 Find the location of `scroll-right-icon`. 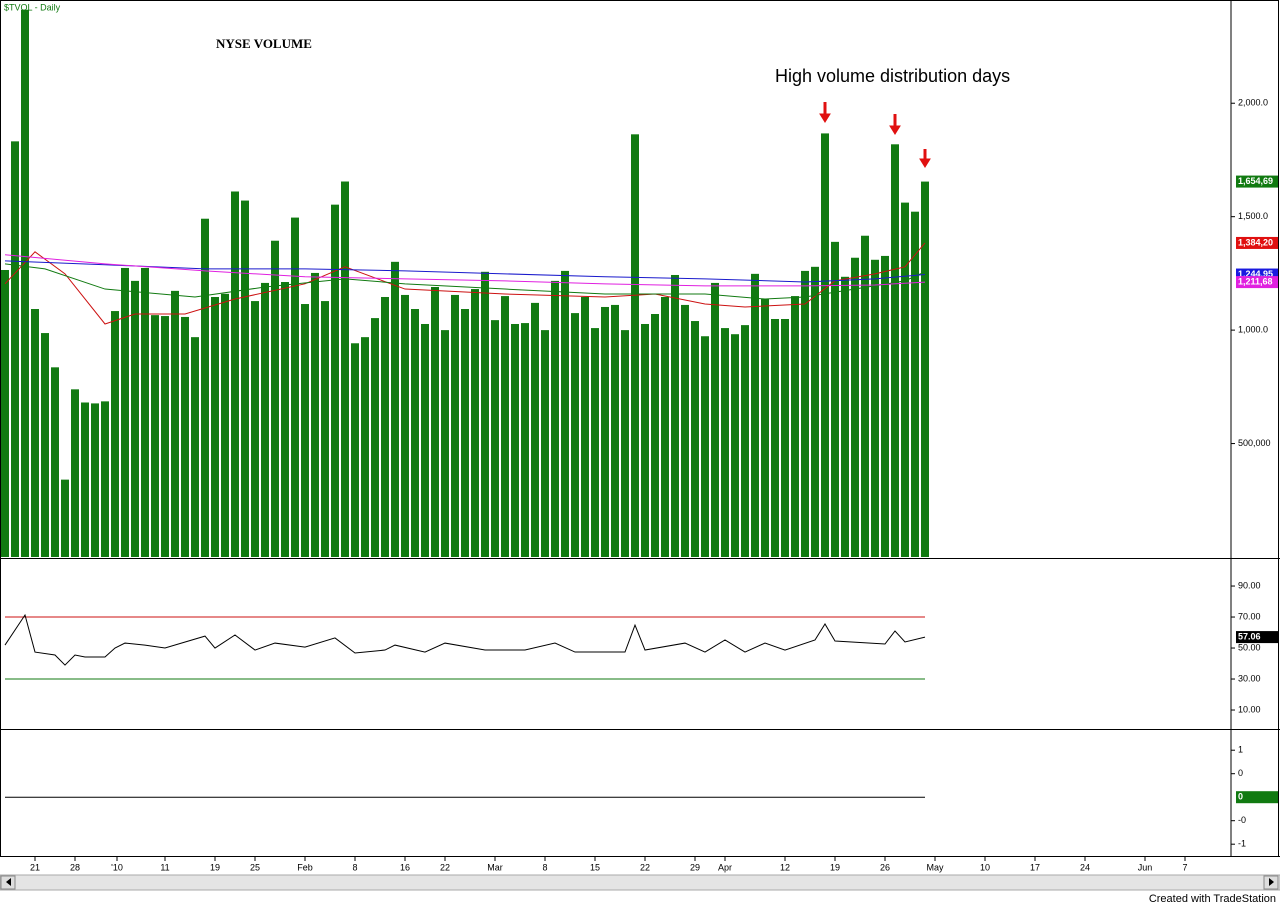

scroll-right-icon is located at coordinates (1271, 882).